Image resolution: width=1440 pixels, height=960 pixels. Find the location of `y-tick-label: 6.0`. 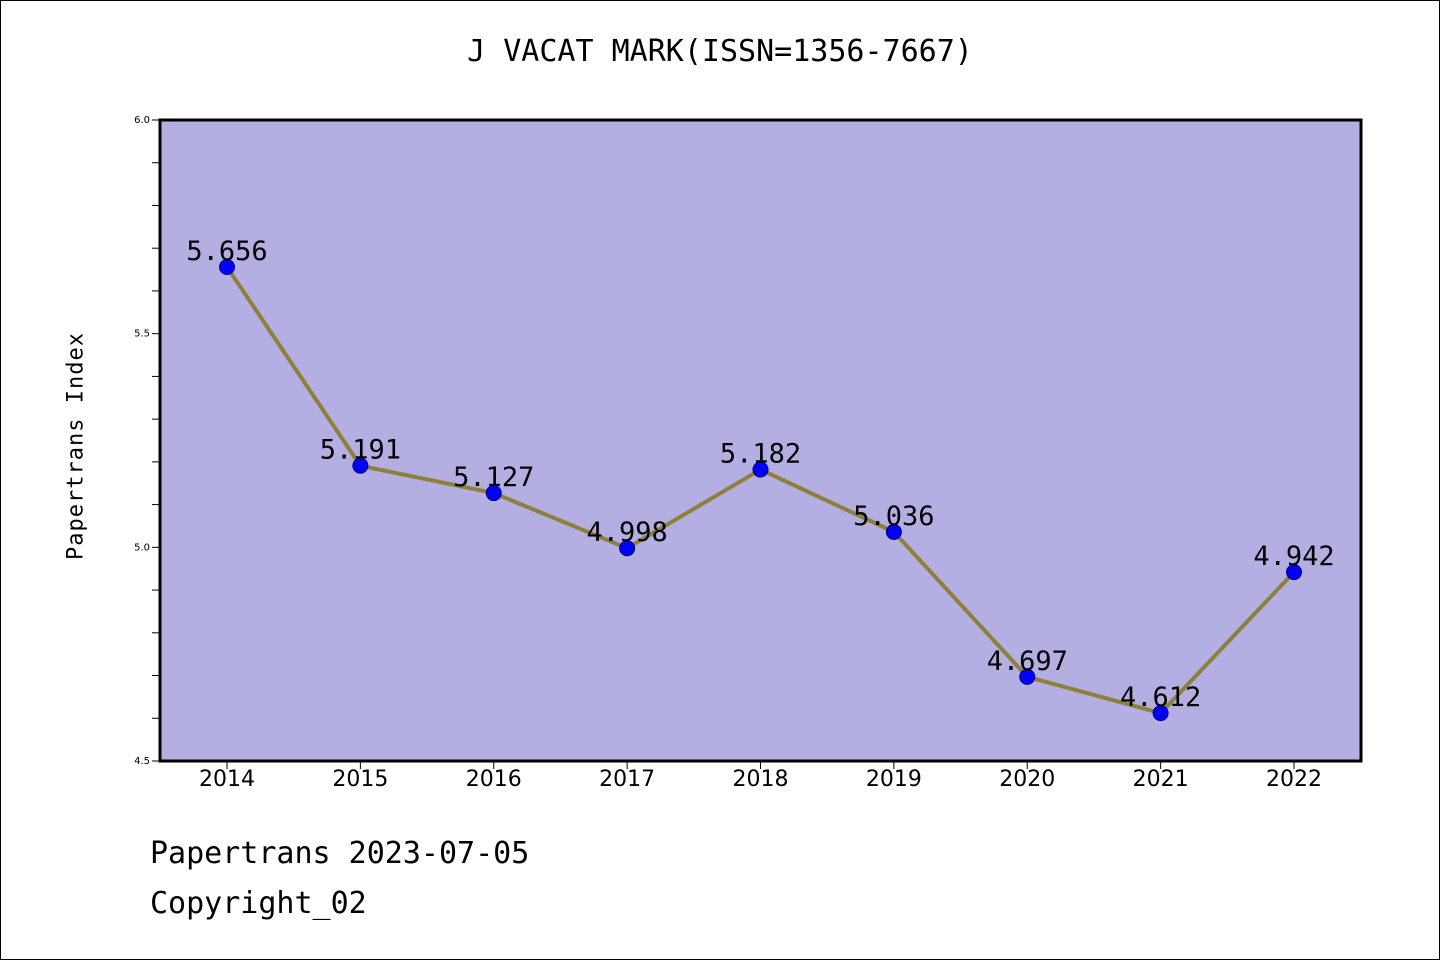

y-tick-label: 6.0 is located at coordinates (142, 120).